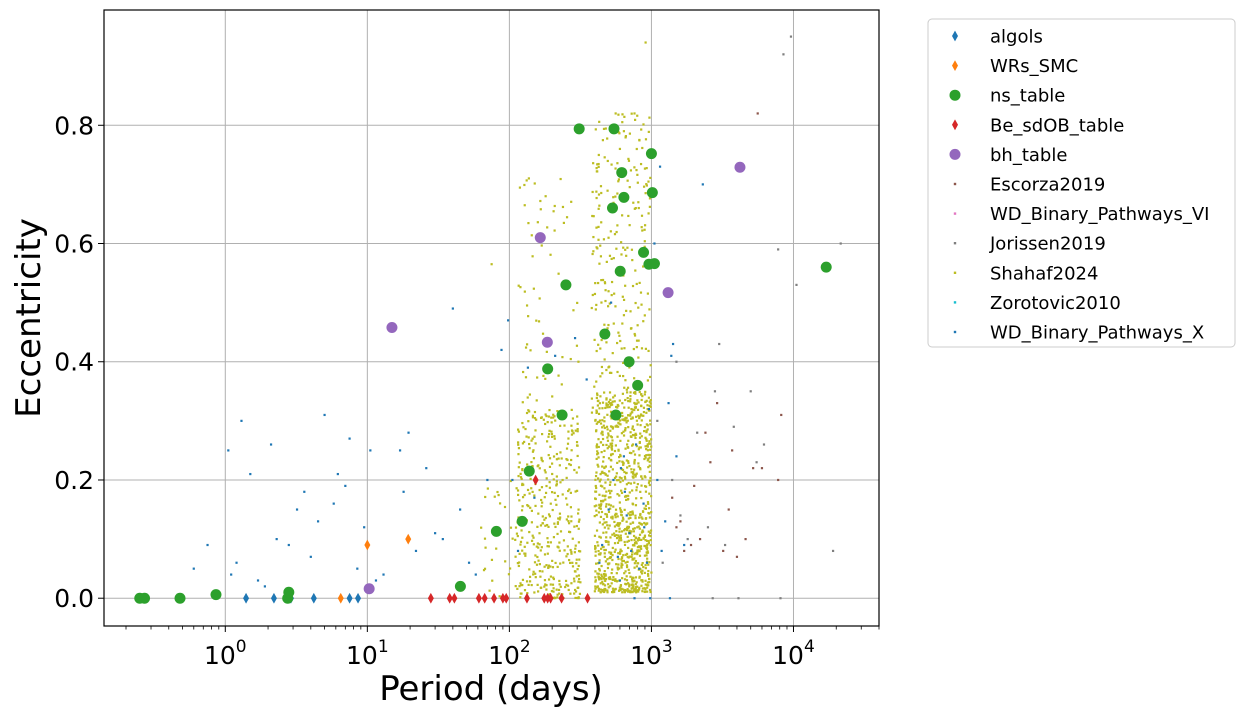 This screenshot has width=1244, height=715. What do you see at coordinates (273, 598) in the screenshot?
I see `point-algols` at bounding box center [273, 598].